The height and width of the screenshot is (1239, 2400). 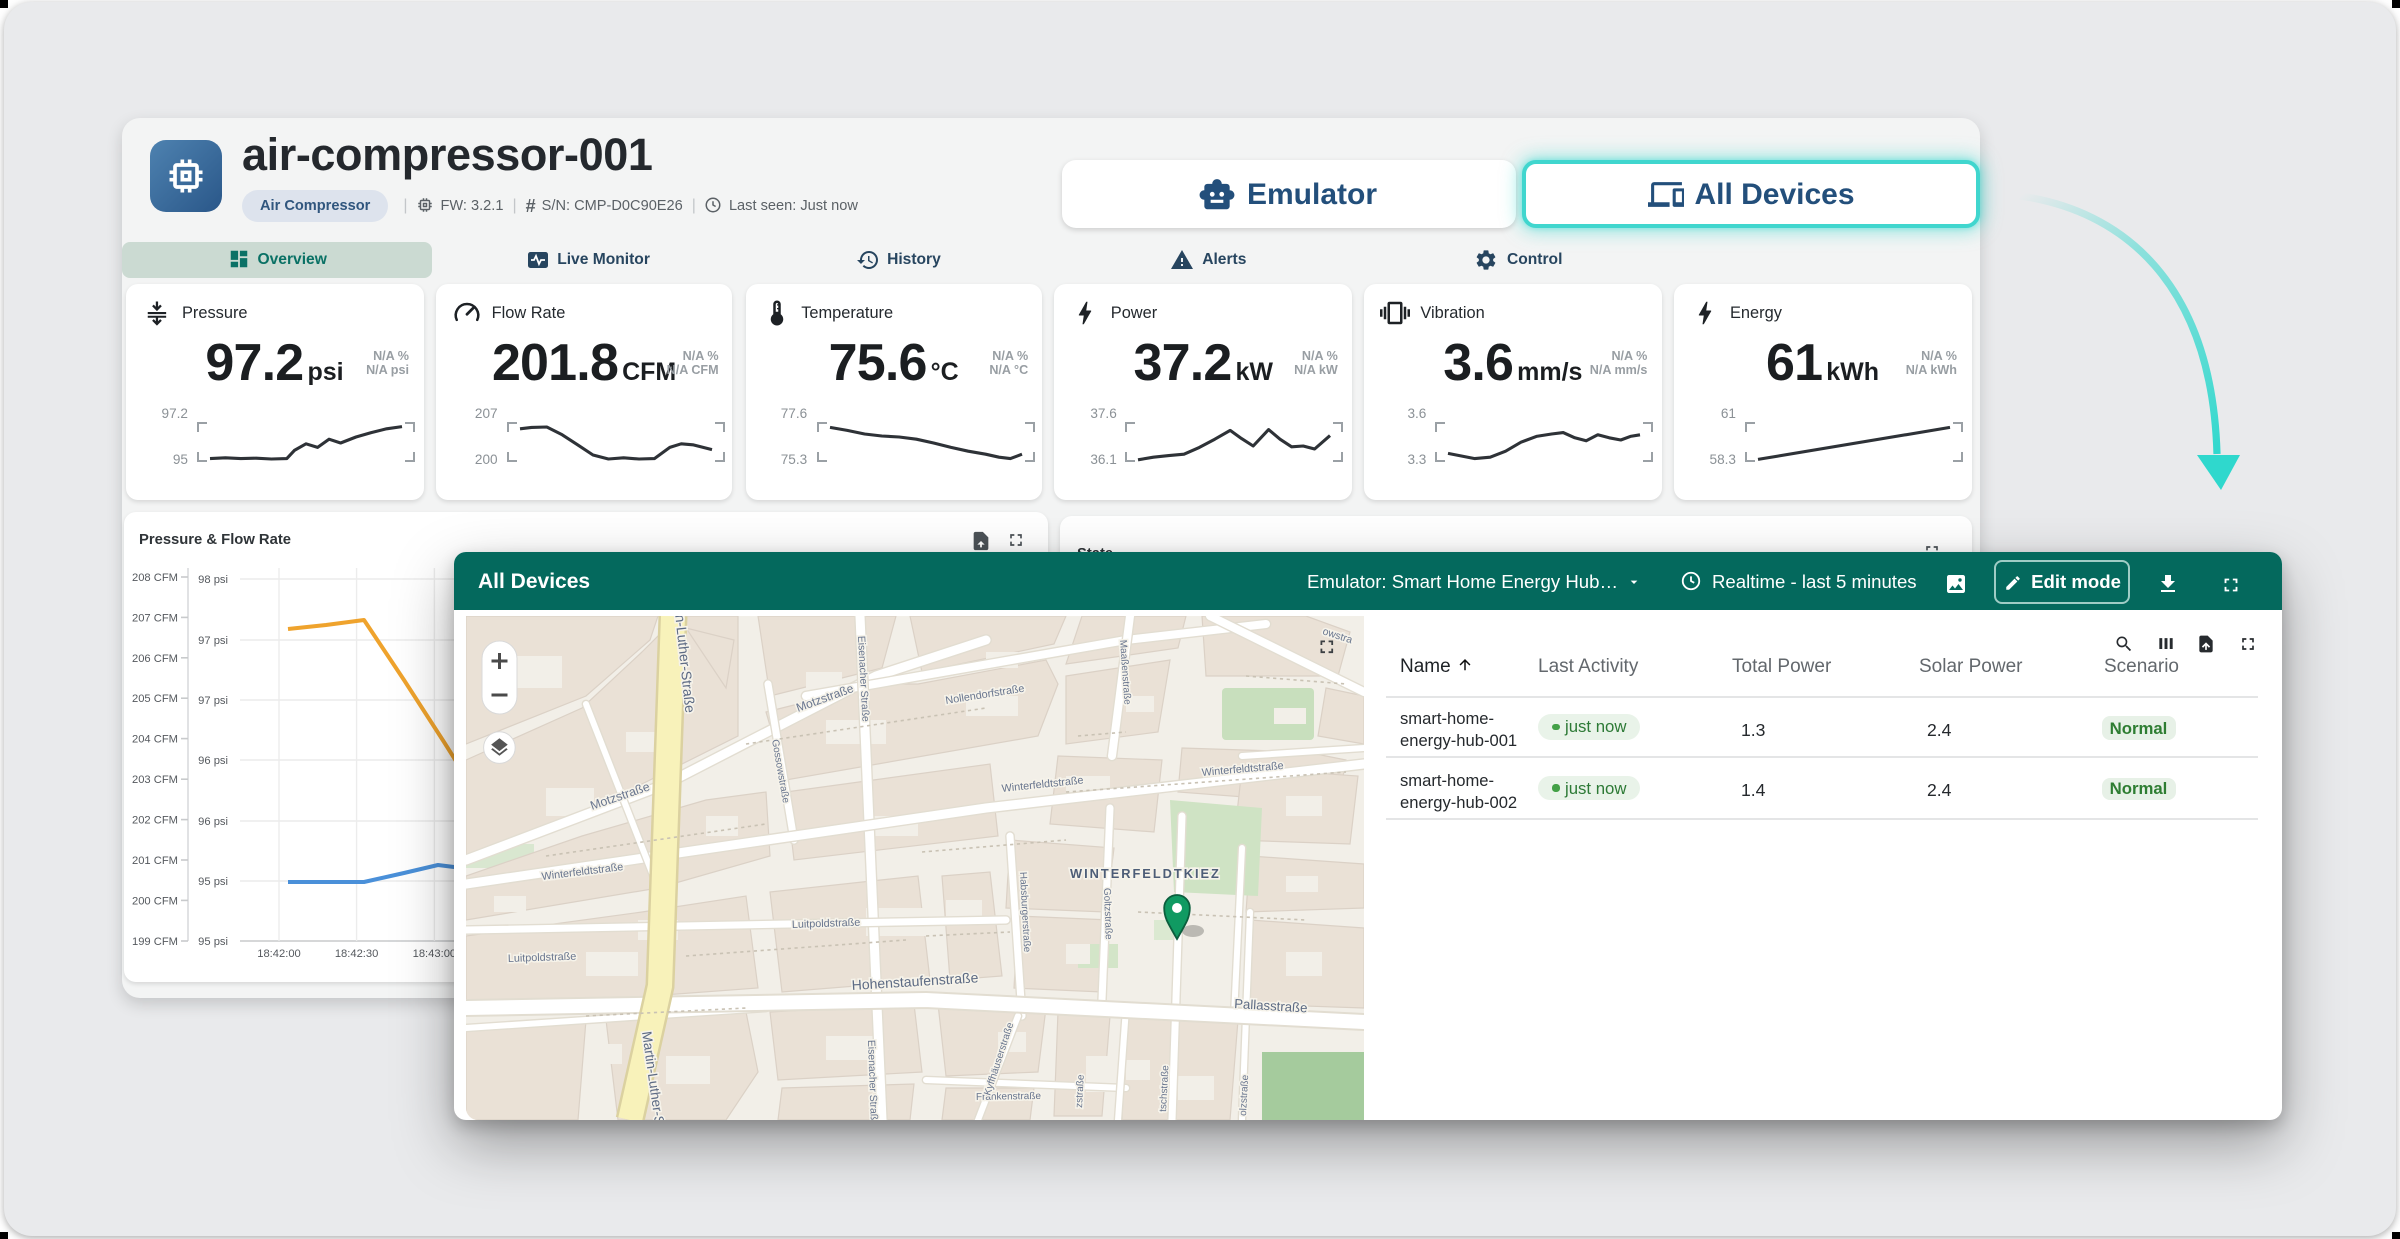 I want to click on svg-text: 199 CFM, so click(x=154, y=942).